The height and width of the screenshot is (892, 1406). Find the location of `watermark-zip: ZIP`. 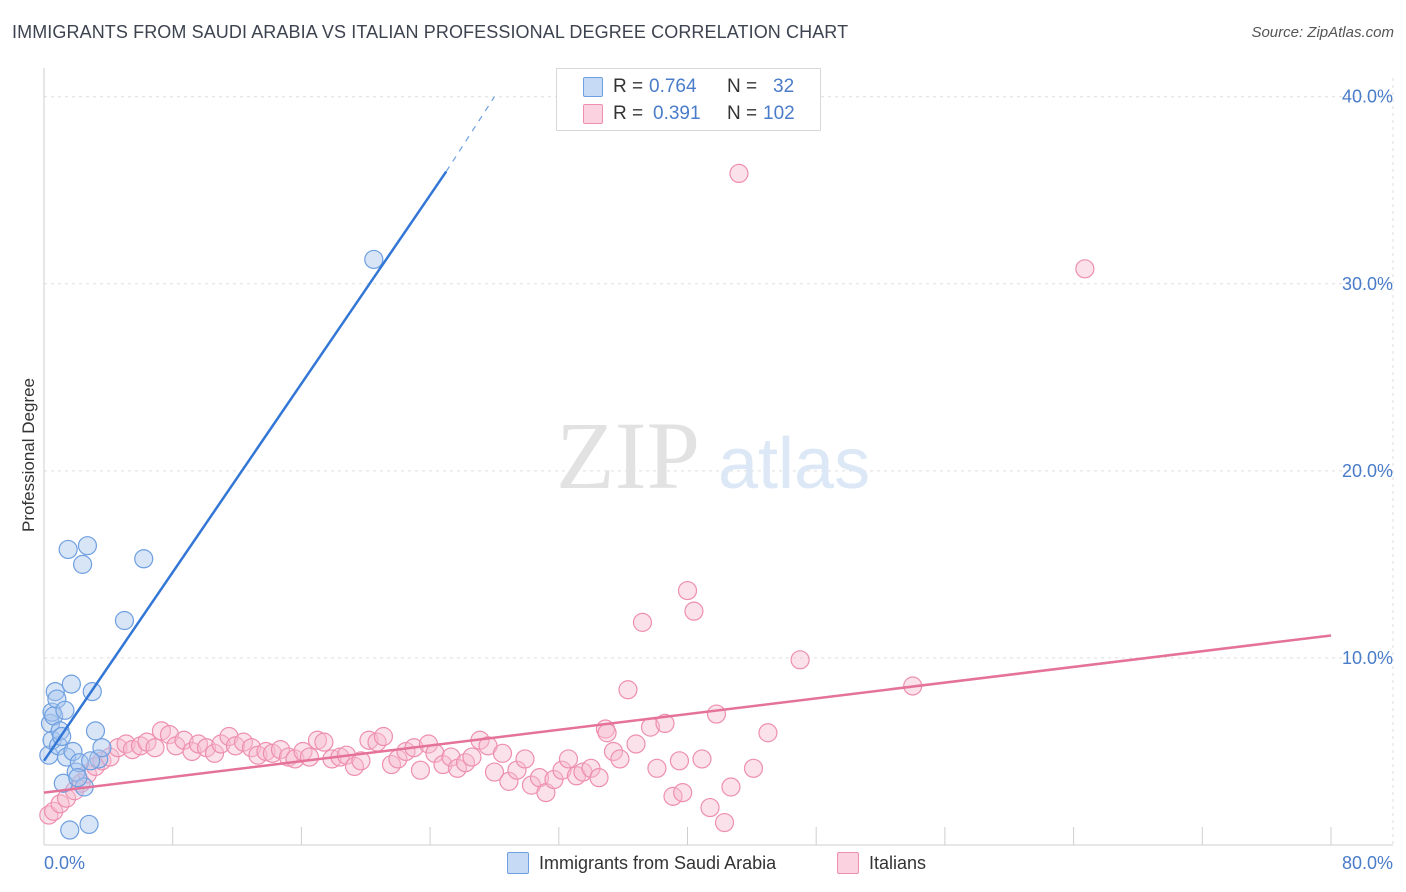

watermark-zip: ZIP is located at coordinates (628, 455).